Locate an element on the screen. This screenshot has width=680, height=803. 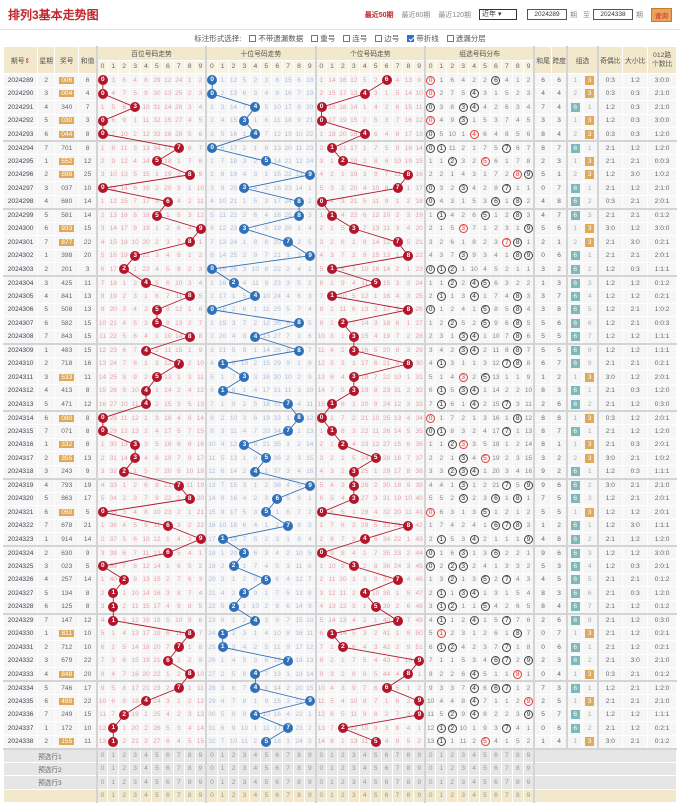
option-0: 不带遗漏数据 is located at coordinates (276, 38).